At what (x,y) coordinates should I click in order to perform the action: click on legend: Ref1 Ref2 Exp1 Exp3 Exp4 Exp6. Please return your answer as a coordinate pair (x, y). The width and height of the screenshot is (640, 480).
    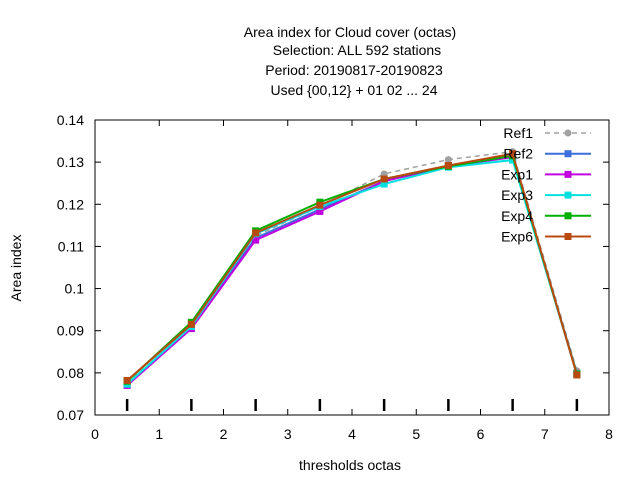
    Looking at the image, I should click on (546, 185).